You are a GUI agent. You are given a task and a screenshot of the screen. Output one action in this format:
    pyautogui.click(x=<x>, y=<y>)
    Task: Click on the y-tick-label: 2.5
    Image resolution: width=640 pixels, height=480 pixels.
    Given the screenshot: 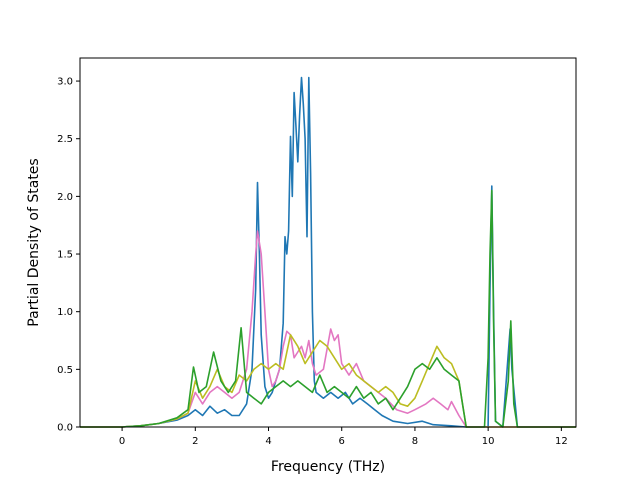 What is the action you would take?
    pyautogui.click(x=65, y=139)
    